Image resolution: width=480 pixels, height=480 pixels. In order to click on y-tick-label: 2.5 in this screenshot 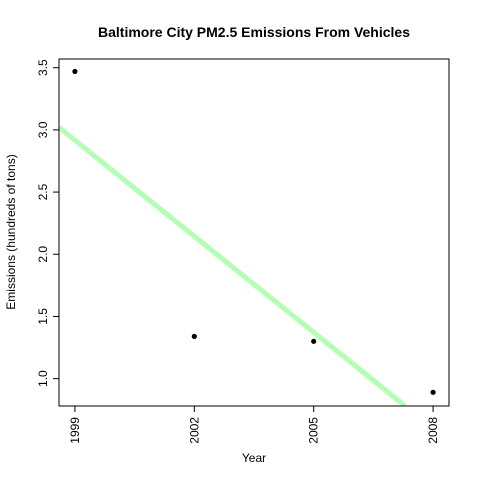, I will do `click(43, 191)`.